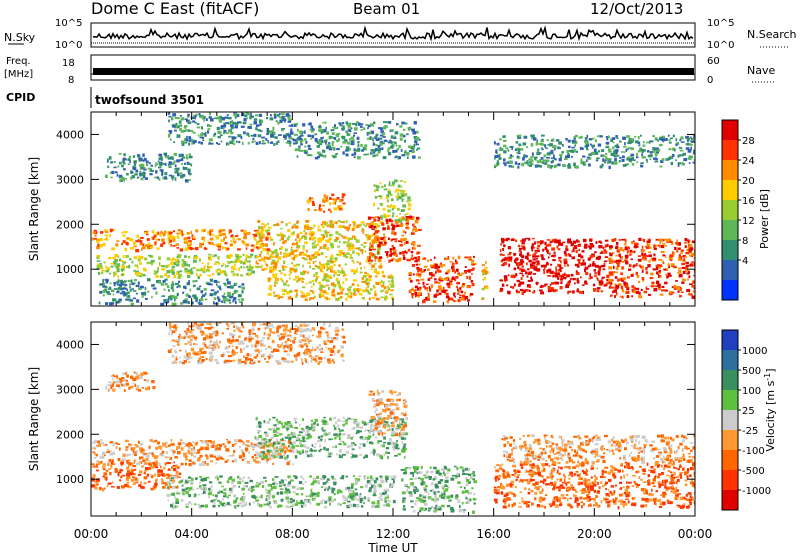 The height and width of the screenshot is (554, 800). I want to click on nave-tick-top: 60, so click(713, 61).